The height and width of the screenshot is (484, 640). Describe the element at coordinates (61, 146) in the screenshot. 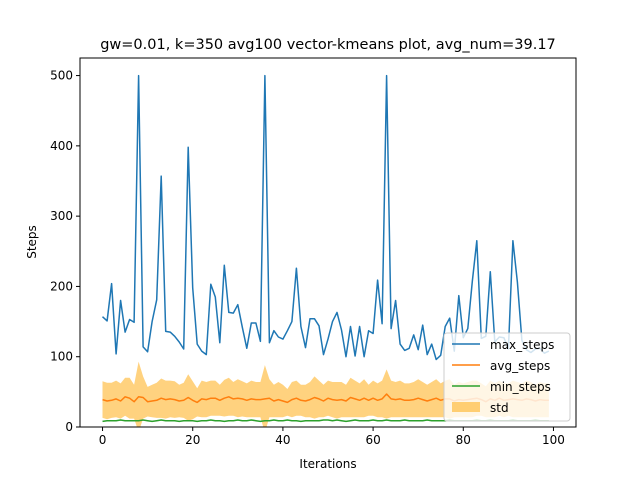

I see `y-tick-label: 400` at that location.